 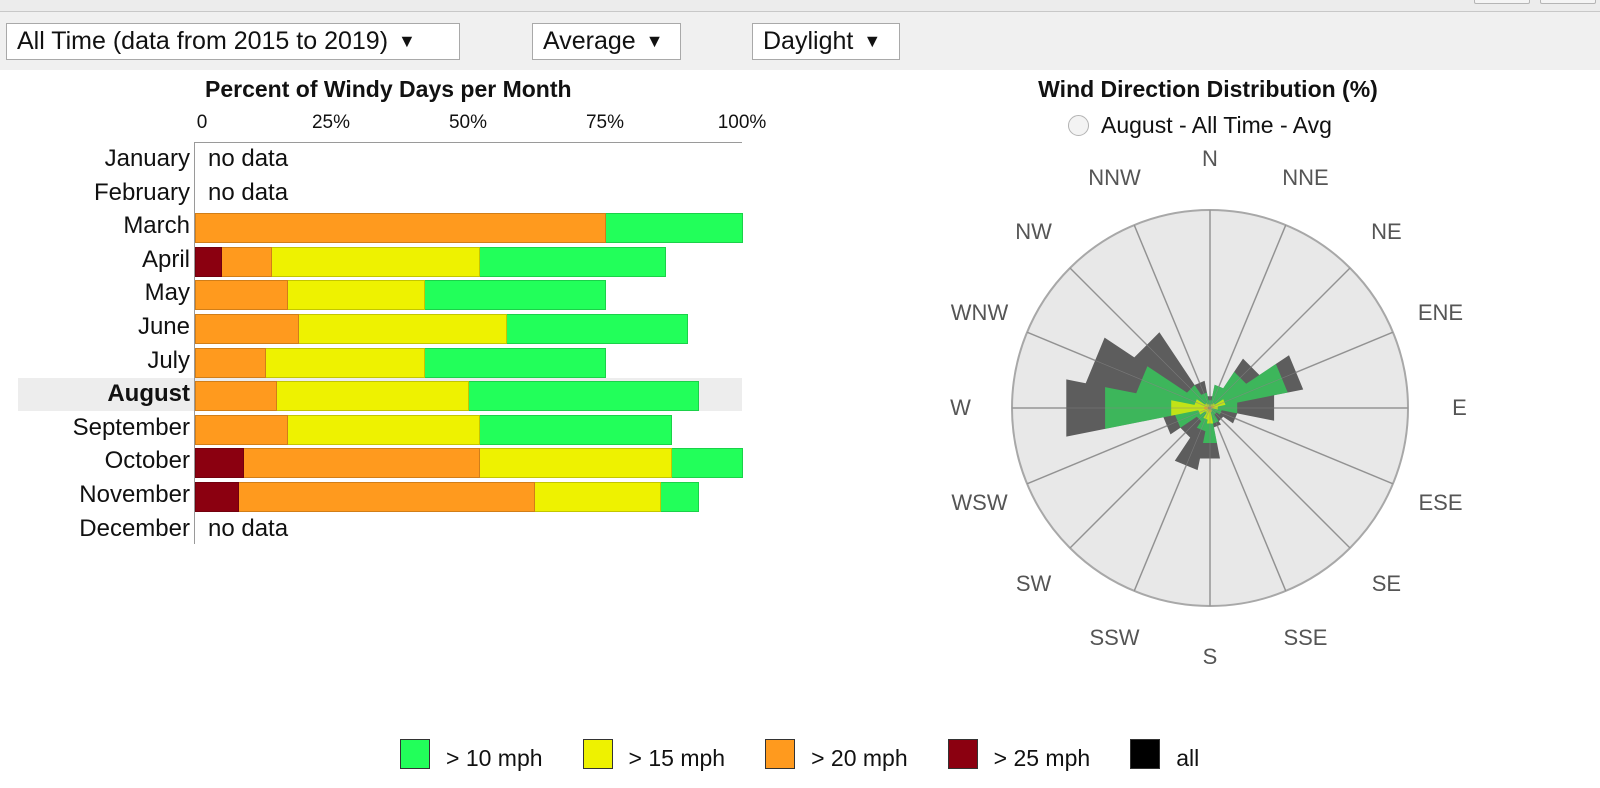 I want to click on legend-item: > 10 mph, so click(x=471, y=755).